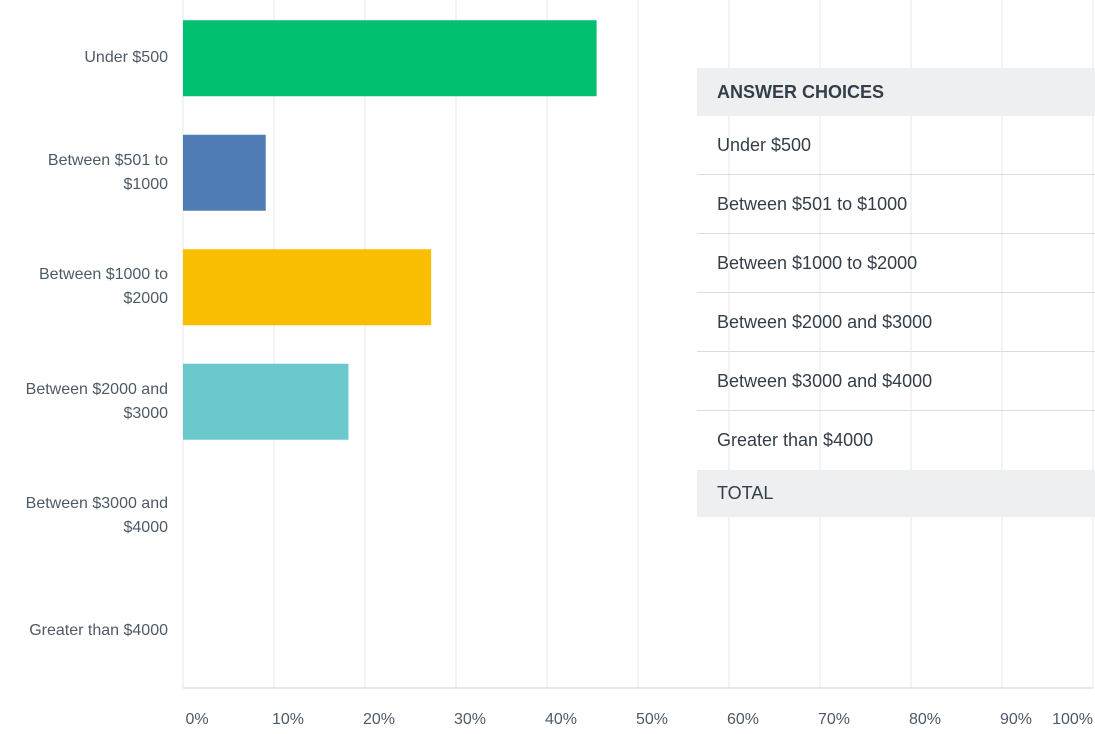 The height and width of the screenshot is (734, 1095). What do you see at coordinates (896, 493) in the screenshot?
I see `table-total: TOTAL` at bounding box center [896, 493].